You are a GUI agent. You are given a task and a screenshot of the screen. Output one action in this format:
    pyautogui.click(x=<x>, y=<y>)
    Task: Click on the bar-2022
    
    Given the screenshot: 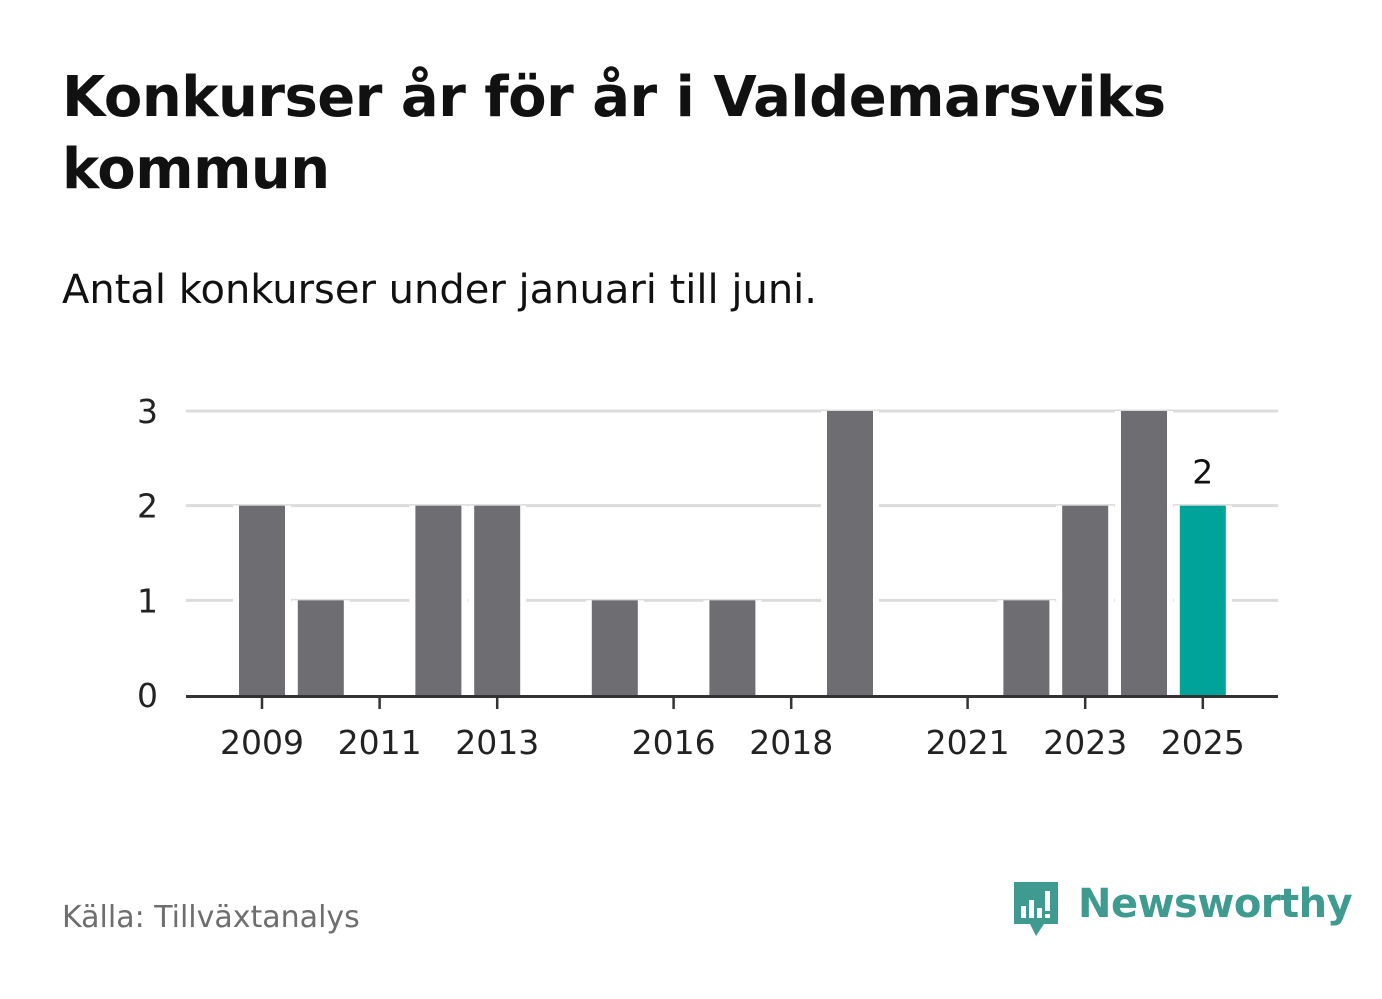 What is the action you would take?
    pyautogui.click(x=1026, y=647)
    